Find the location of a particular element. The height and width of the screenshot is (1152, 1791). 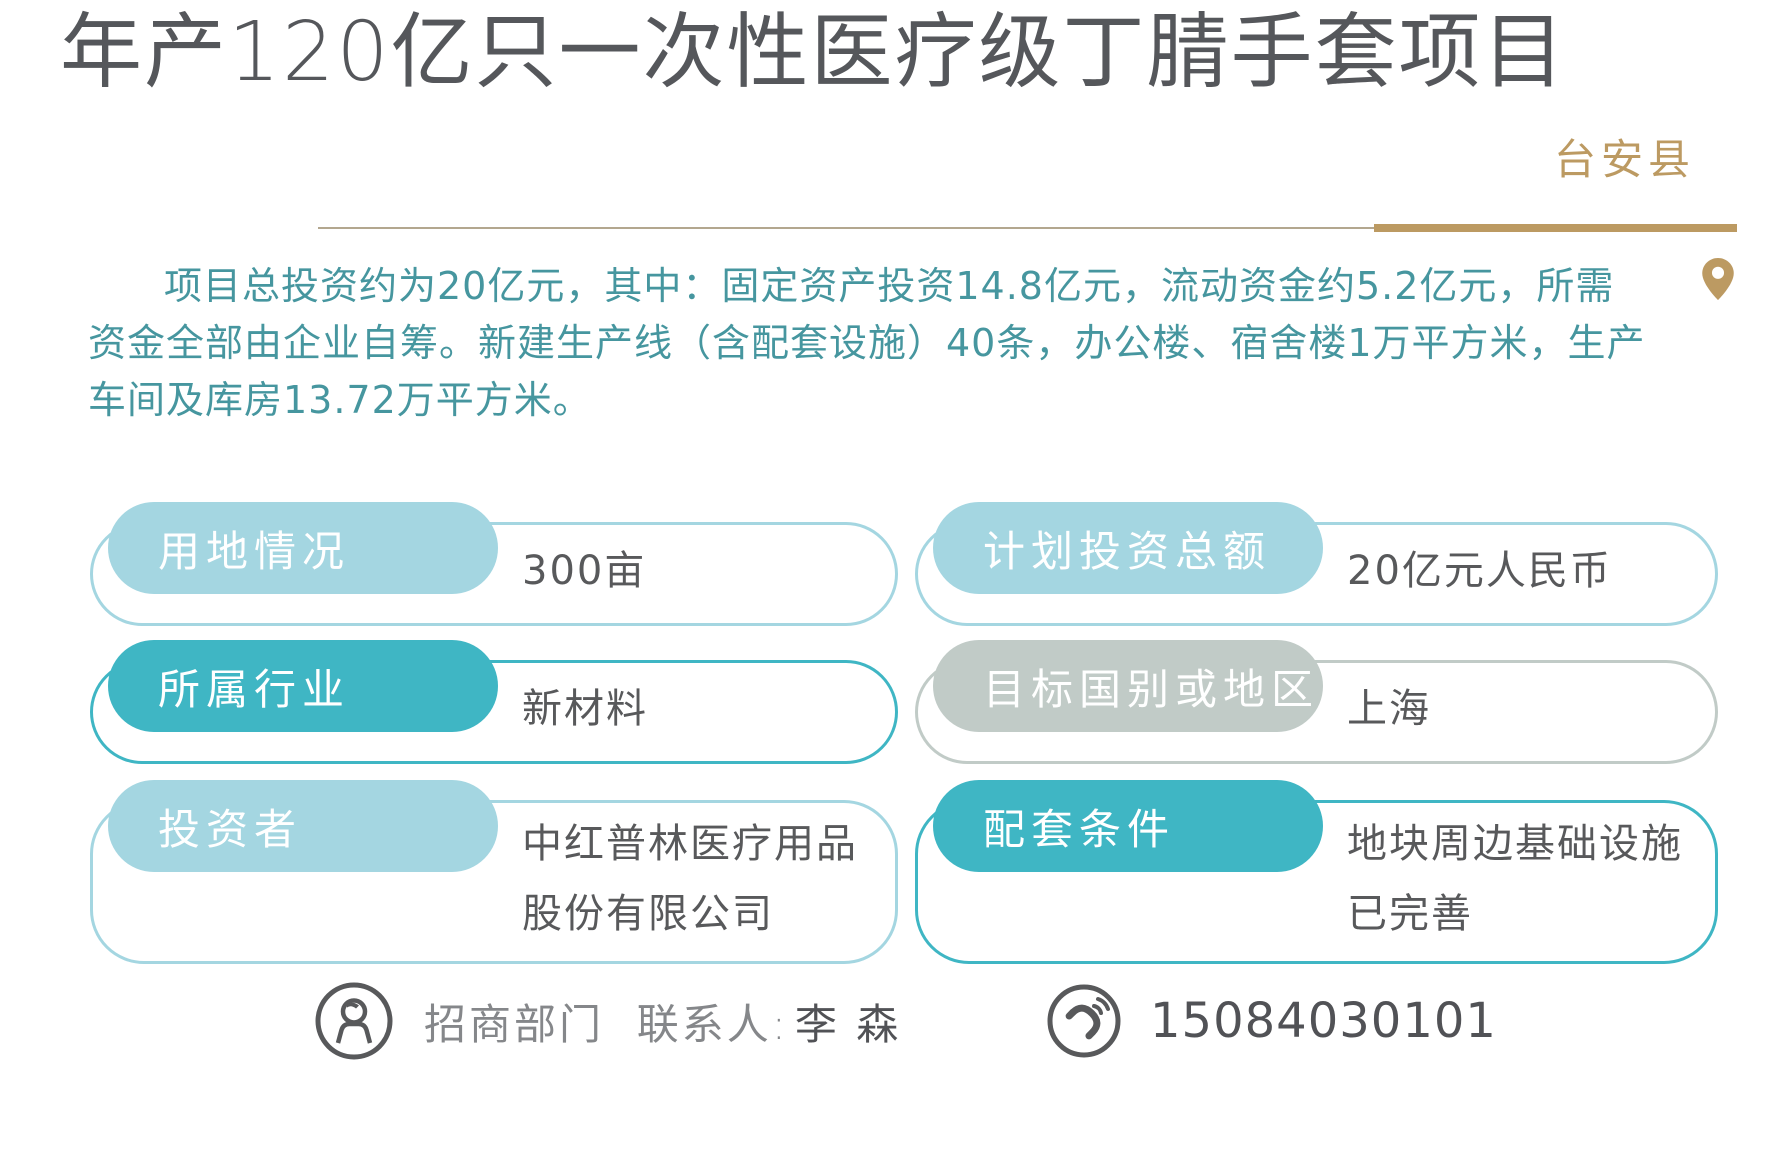

info-card-total-investment: 计划投资总额 20亿元人民币 is located at coordinates (1316, 564).